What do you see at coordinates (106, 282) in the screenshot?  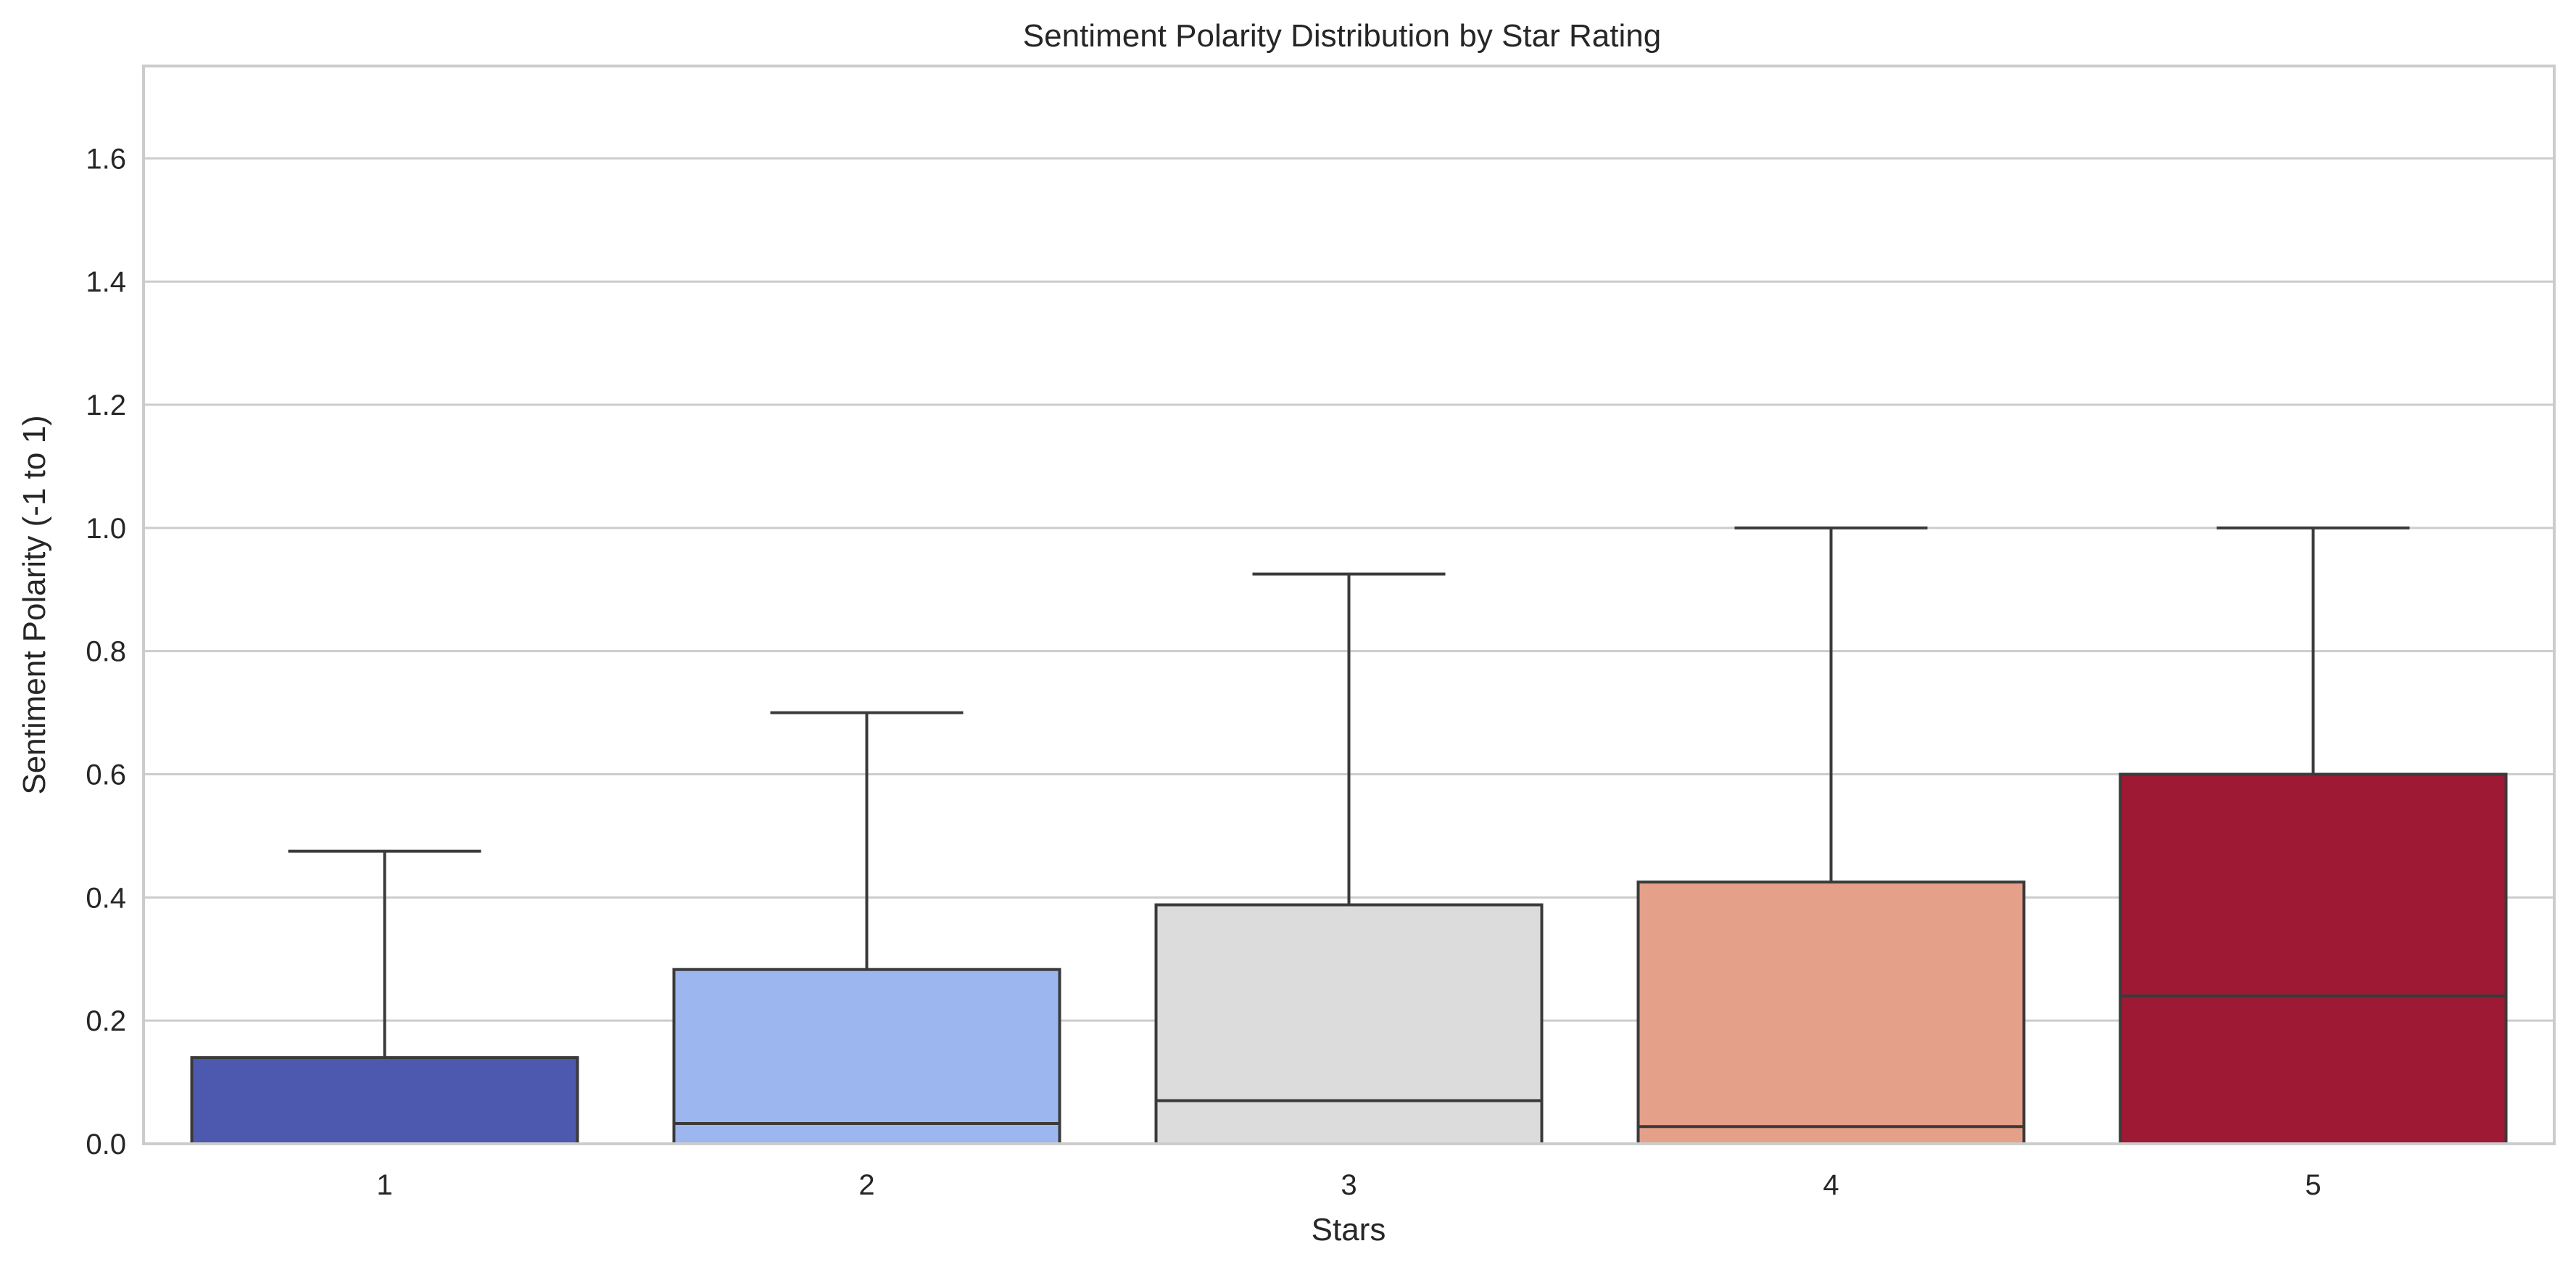 I see `y-tick-label: 1.4` at bounding box center [106, 282].